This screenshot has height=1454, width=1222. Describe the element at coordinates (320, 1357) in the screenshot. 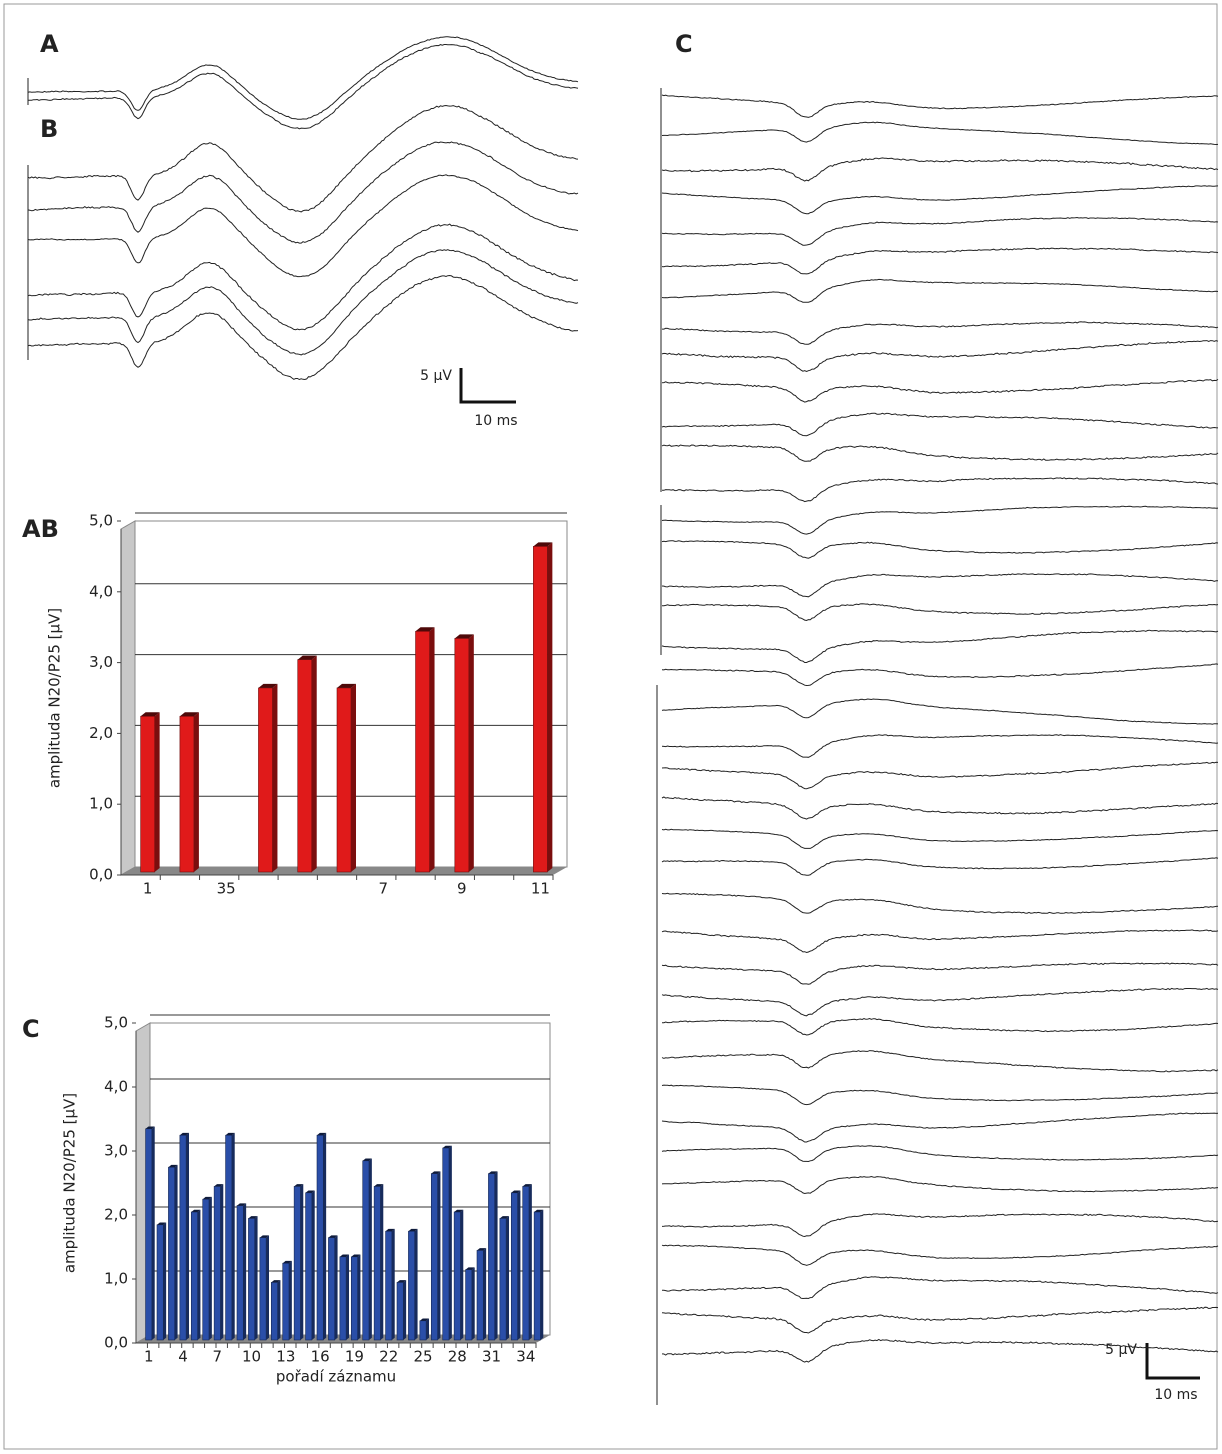

I see `x-tick-label: 16` at that location.